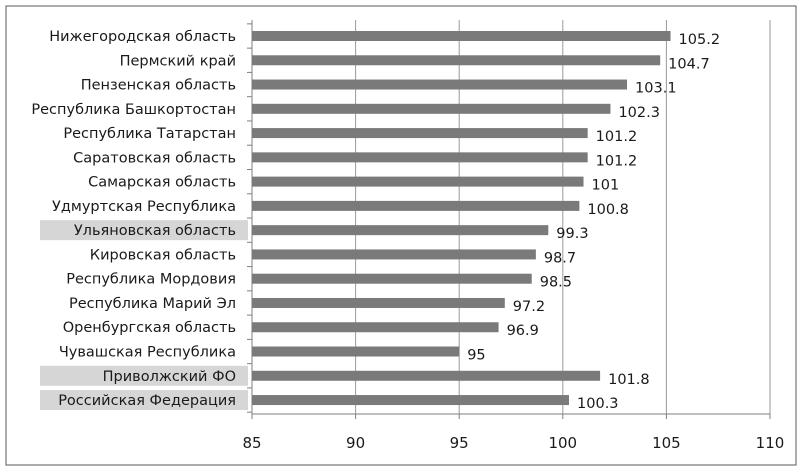 The height and width of the screenshot is (470, 802). I want to click on x-tick-label: 95, so click(459, 443).